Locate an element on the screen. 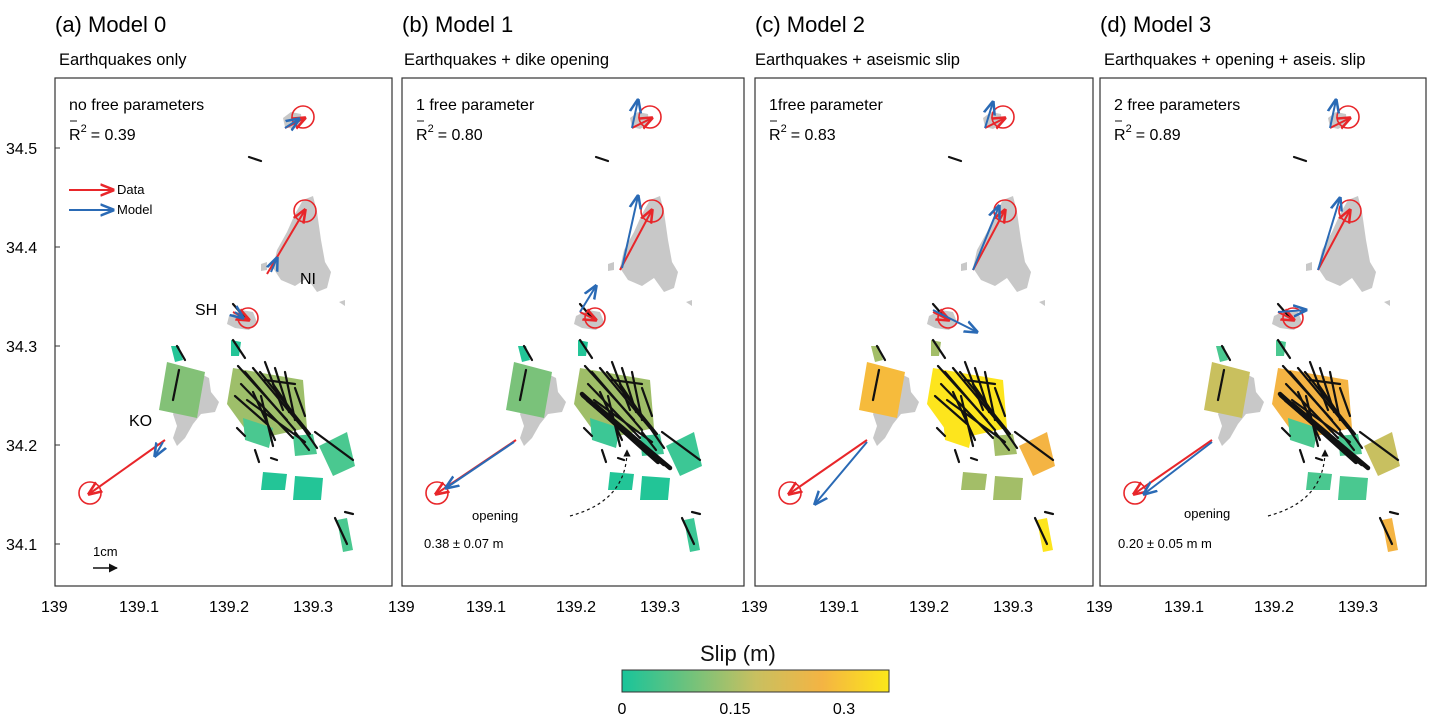 The height and width of the screenshot is (719, 1434). params-label: 1free parameter is located at coordinates (826, 105).